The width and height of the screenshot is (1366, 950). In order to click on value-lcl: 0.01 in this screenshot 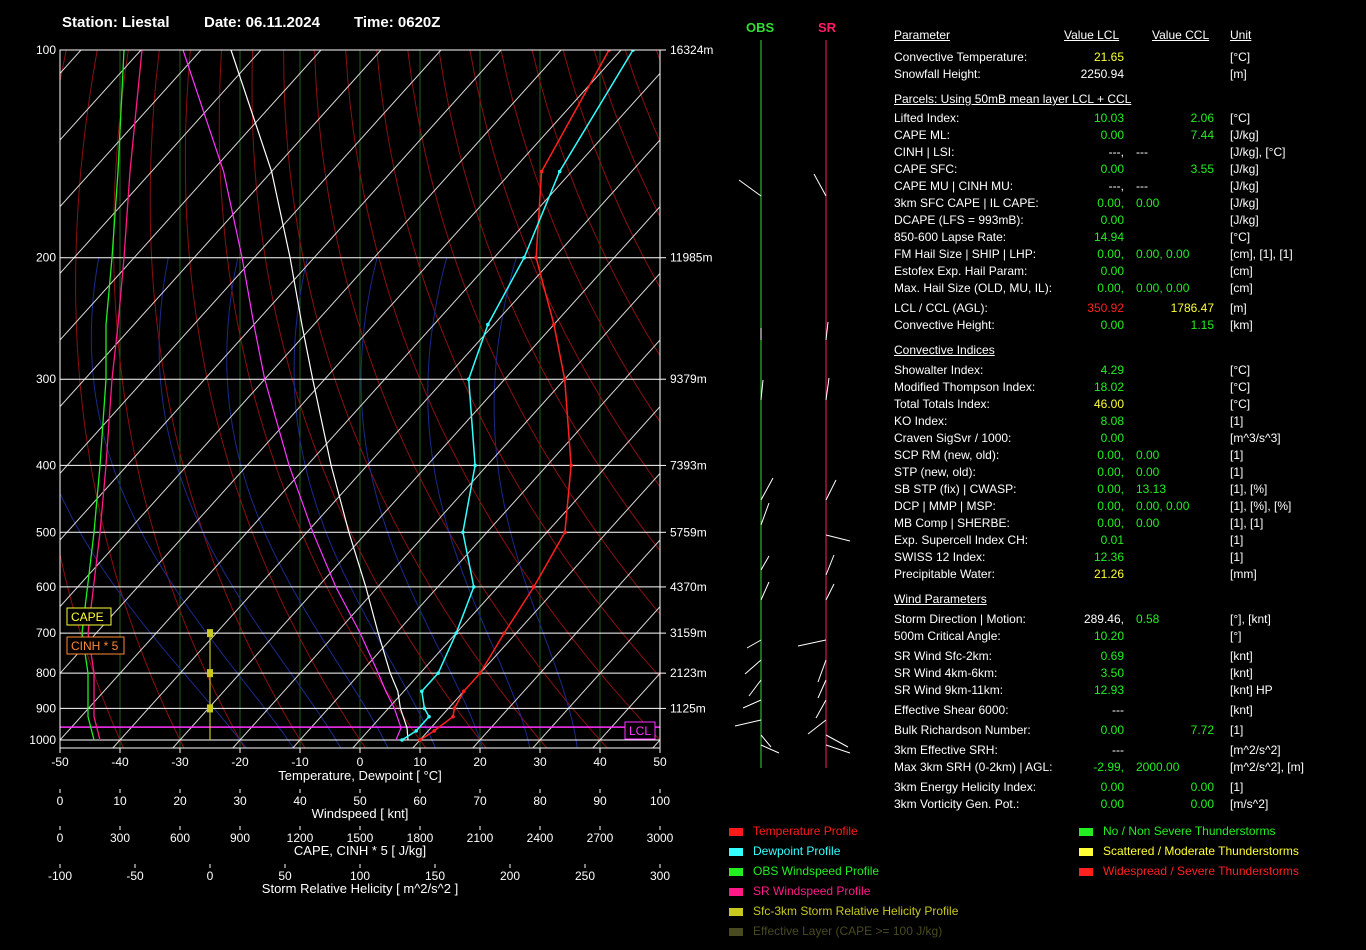, I will do `click(1112, 540)`.